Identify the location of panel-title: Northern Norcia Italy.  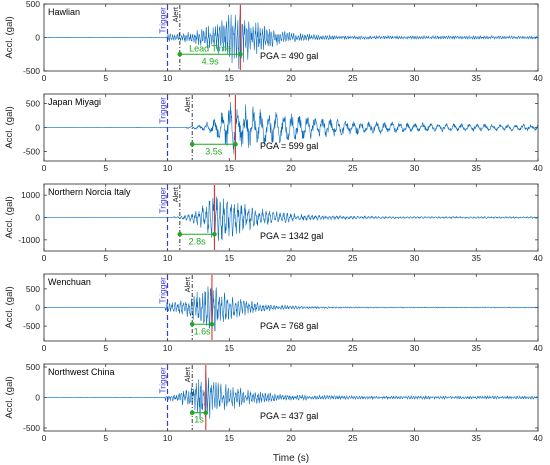
(89, 192).